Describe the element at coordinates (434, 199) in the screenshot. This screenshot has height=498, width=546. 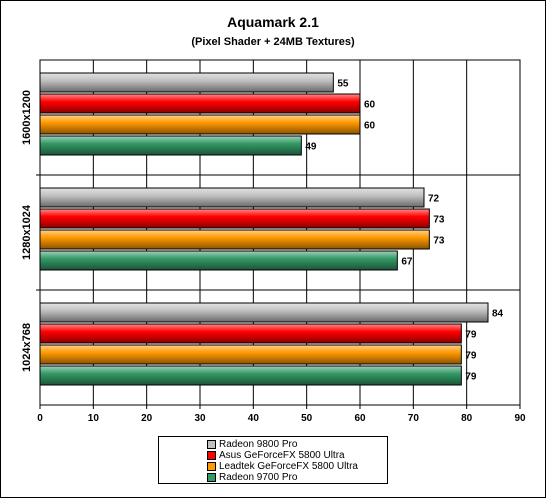
I see `data-label: 72` at that location.